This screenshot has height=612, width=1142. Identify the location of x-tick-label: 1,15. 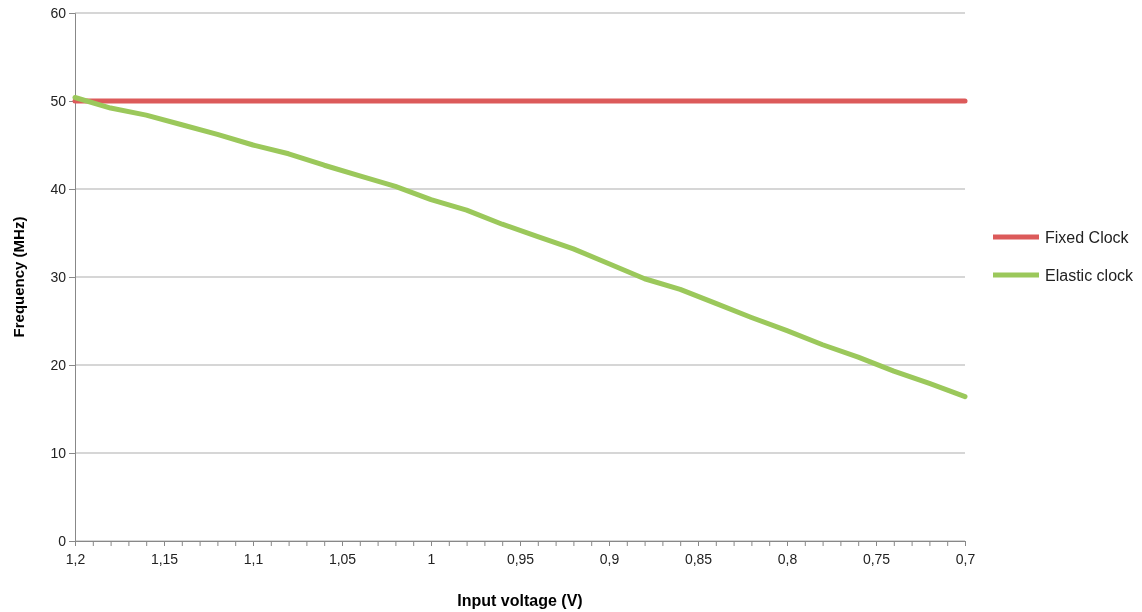
(164, 559).